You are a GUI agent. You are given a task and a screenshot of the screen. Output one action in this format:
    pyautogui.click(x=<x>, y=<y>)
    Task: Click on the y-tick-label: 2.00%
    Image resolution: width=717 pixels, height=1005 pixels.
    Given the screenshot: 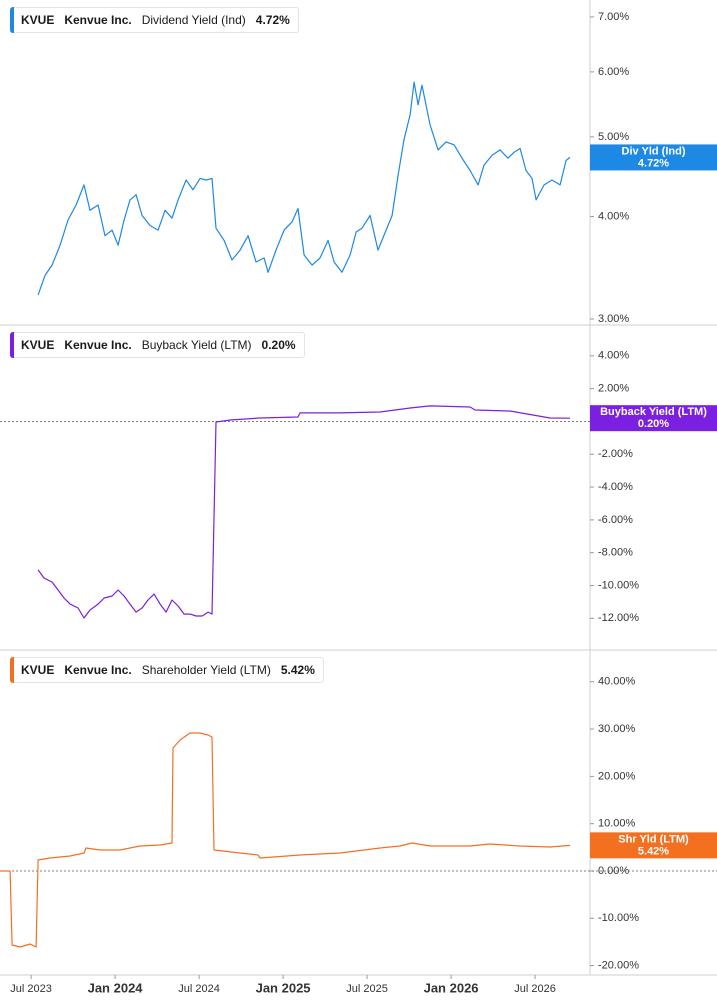 What is the action you would take?
    pyautogui.click(x=613, y=389)
    